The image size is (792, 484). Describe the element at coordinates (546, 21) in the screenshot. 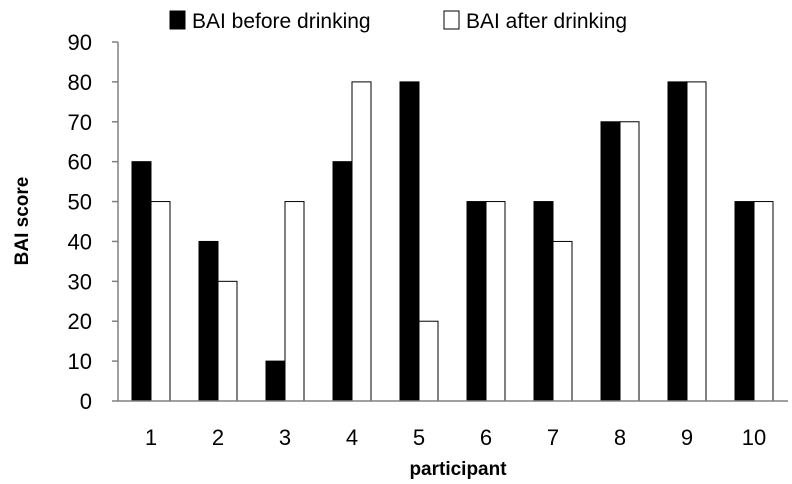

I see `legend-label-after: BAI after drinking` at that location.